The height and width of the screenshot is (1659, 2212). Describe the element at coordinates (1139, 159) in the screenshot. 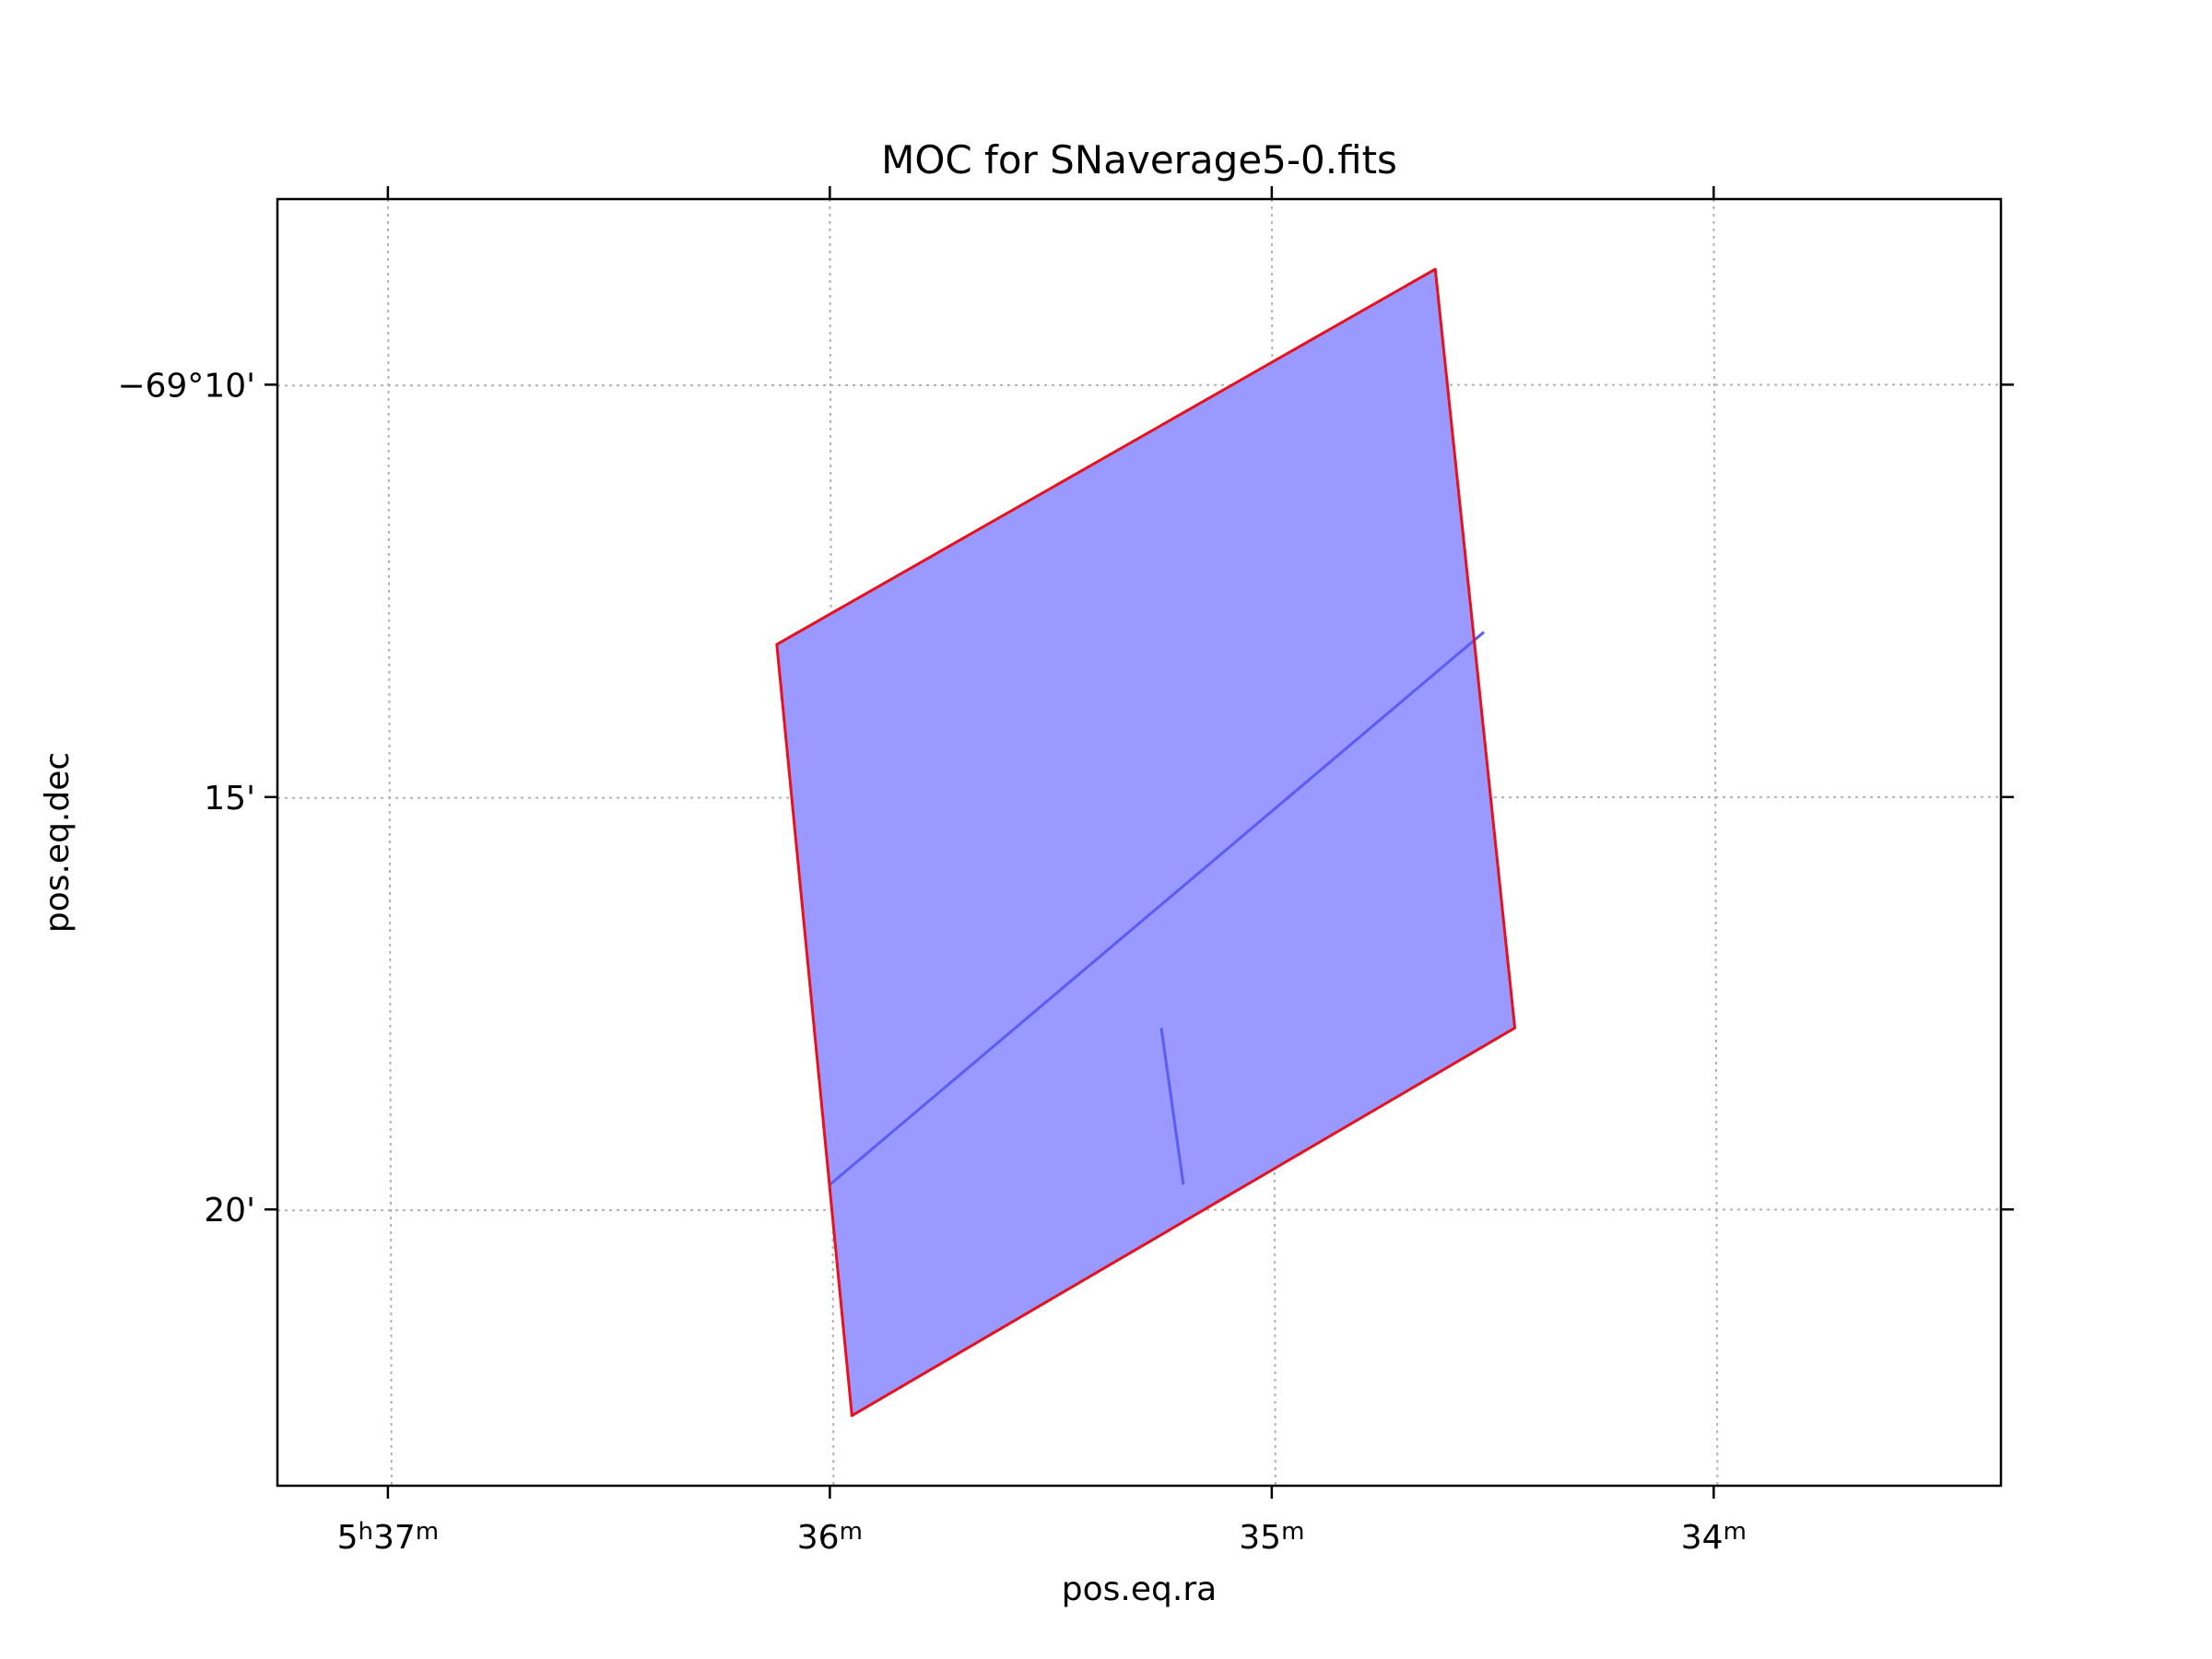

I see `chart-title: MOC for SNaverage5-0.fits` at that location.